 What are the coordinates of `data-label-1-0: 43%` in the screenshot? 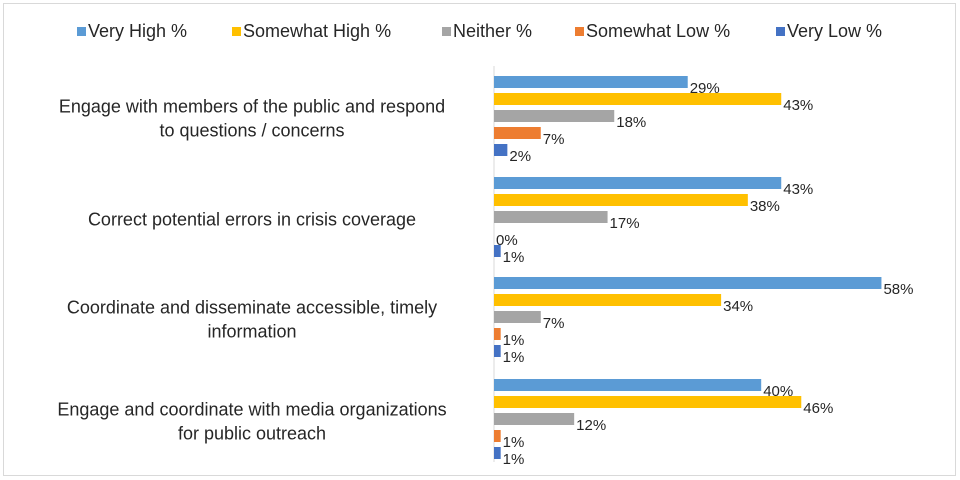 It's located at (798, 105).